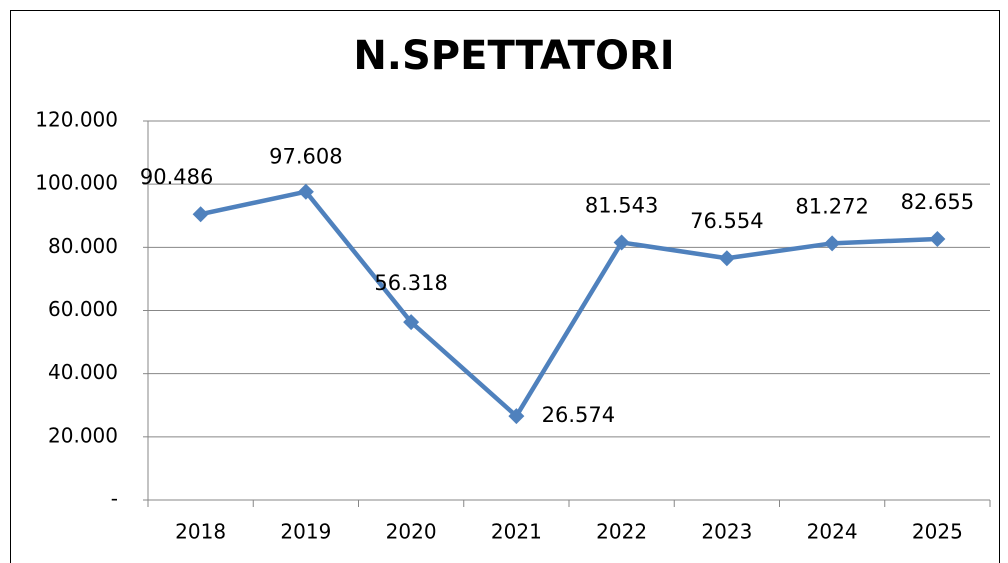 Image resolution: width=1008 pixels, height=563 pixels. What do you see at coordinates (937, 532) in the screenshot?
I see `x-tick-label: 2025` at bounding box center [937, 532].